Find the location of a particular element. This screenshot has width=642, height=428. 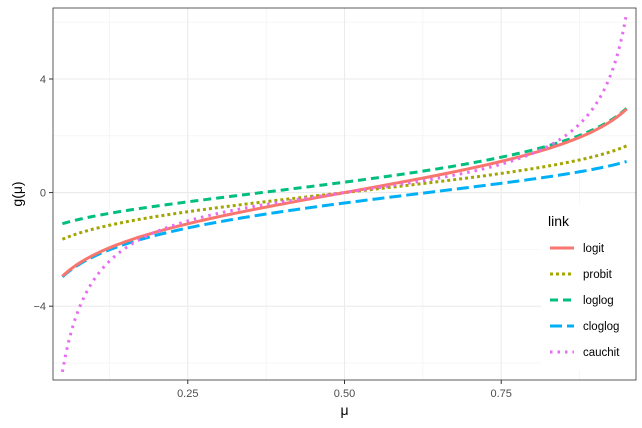

y-tick-label: 4 is located at coordinates (43, 80).